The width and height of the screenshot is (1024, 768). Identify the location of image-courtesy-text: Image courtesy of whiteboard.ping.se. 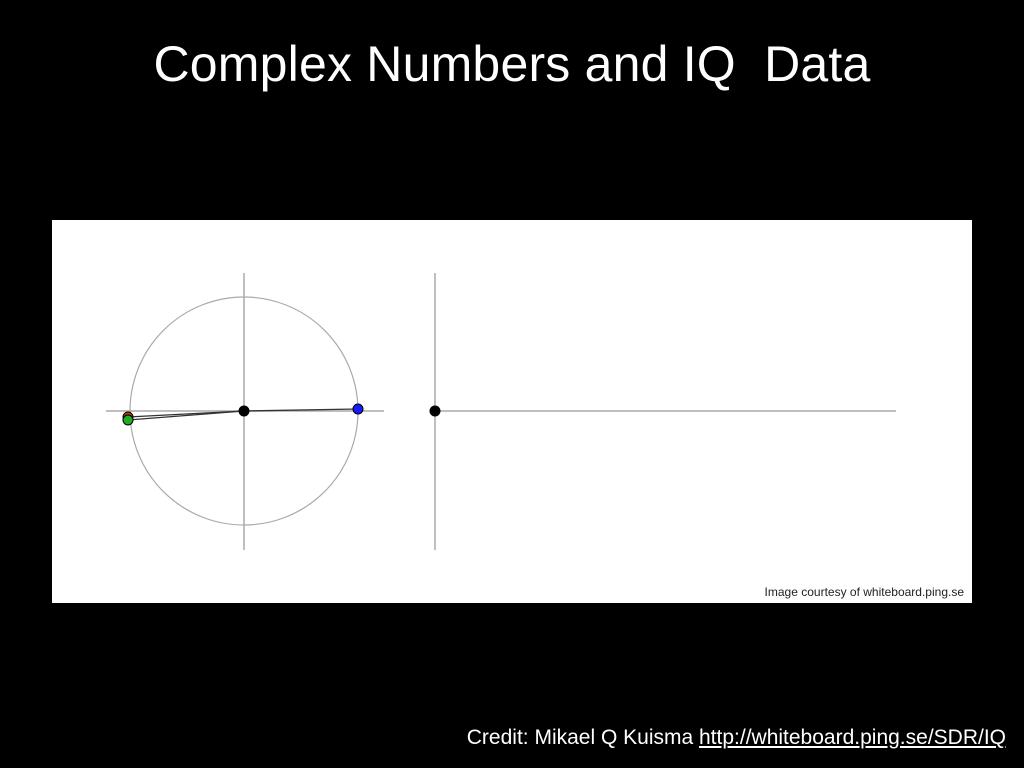
(864, 592).